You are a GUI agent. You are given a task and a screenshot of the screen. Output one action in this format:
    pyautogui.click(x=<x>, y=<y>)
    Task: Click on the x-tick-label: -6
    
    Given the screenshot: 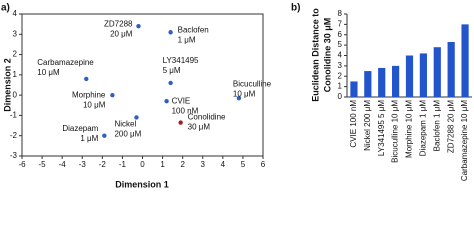 What is the action you would take?
    pyautogui.click(x=22, y=164)
    